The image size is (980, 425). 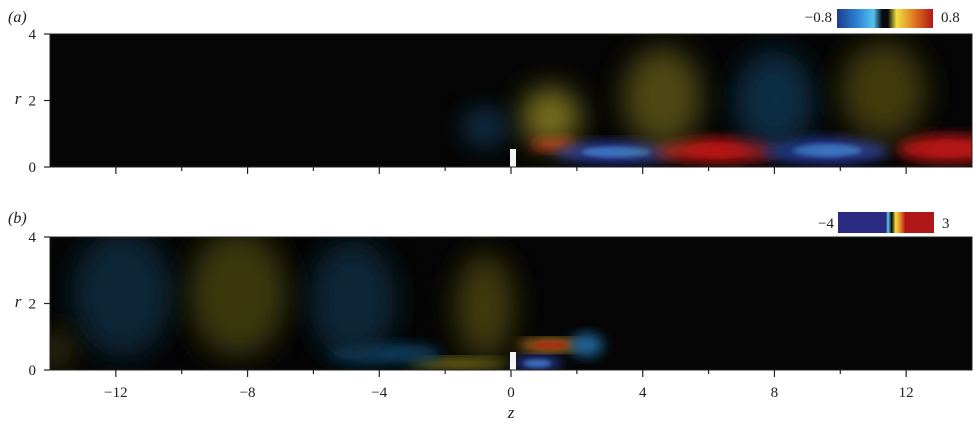 What do you see at coordinates (885, 18) in the screenshot?
I see `panel-a-colorbar-gradient` at bounding box center [885, 18].